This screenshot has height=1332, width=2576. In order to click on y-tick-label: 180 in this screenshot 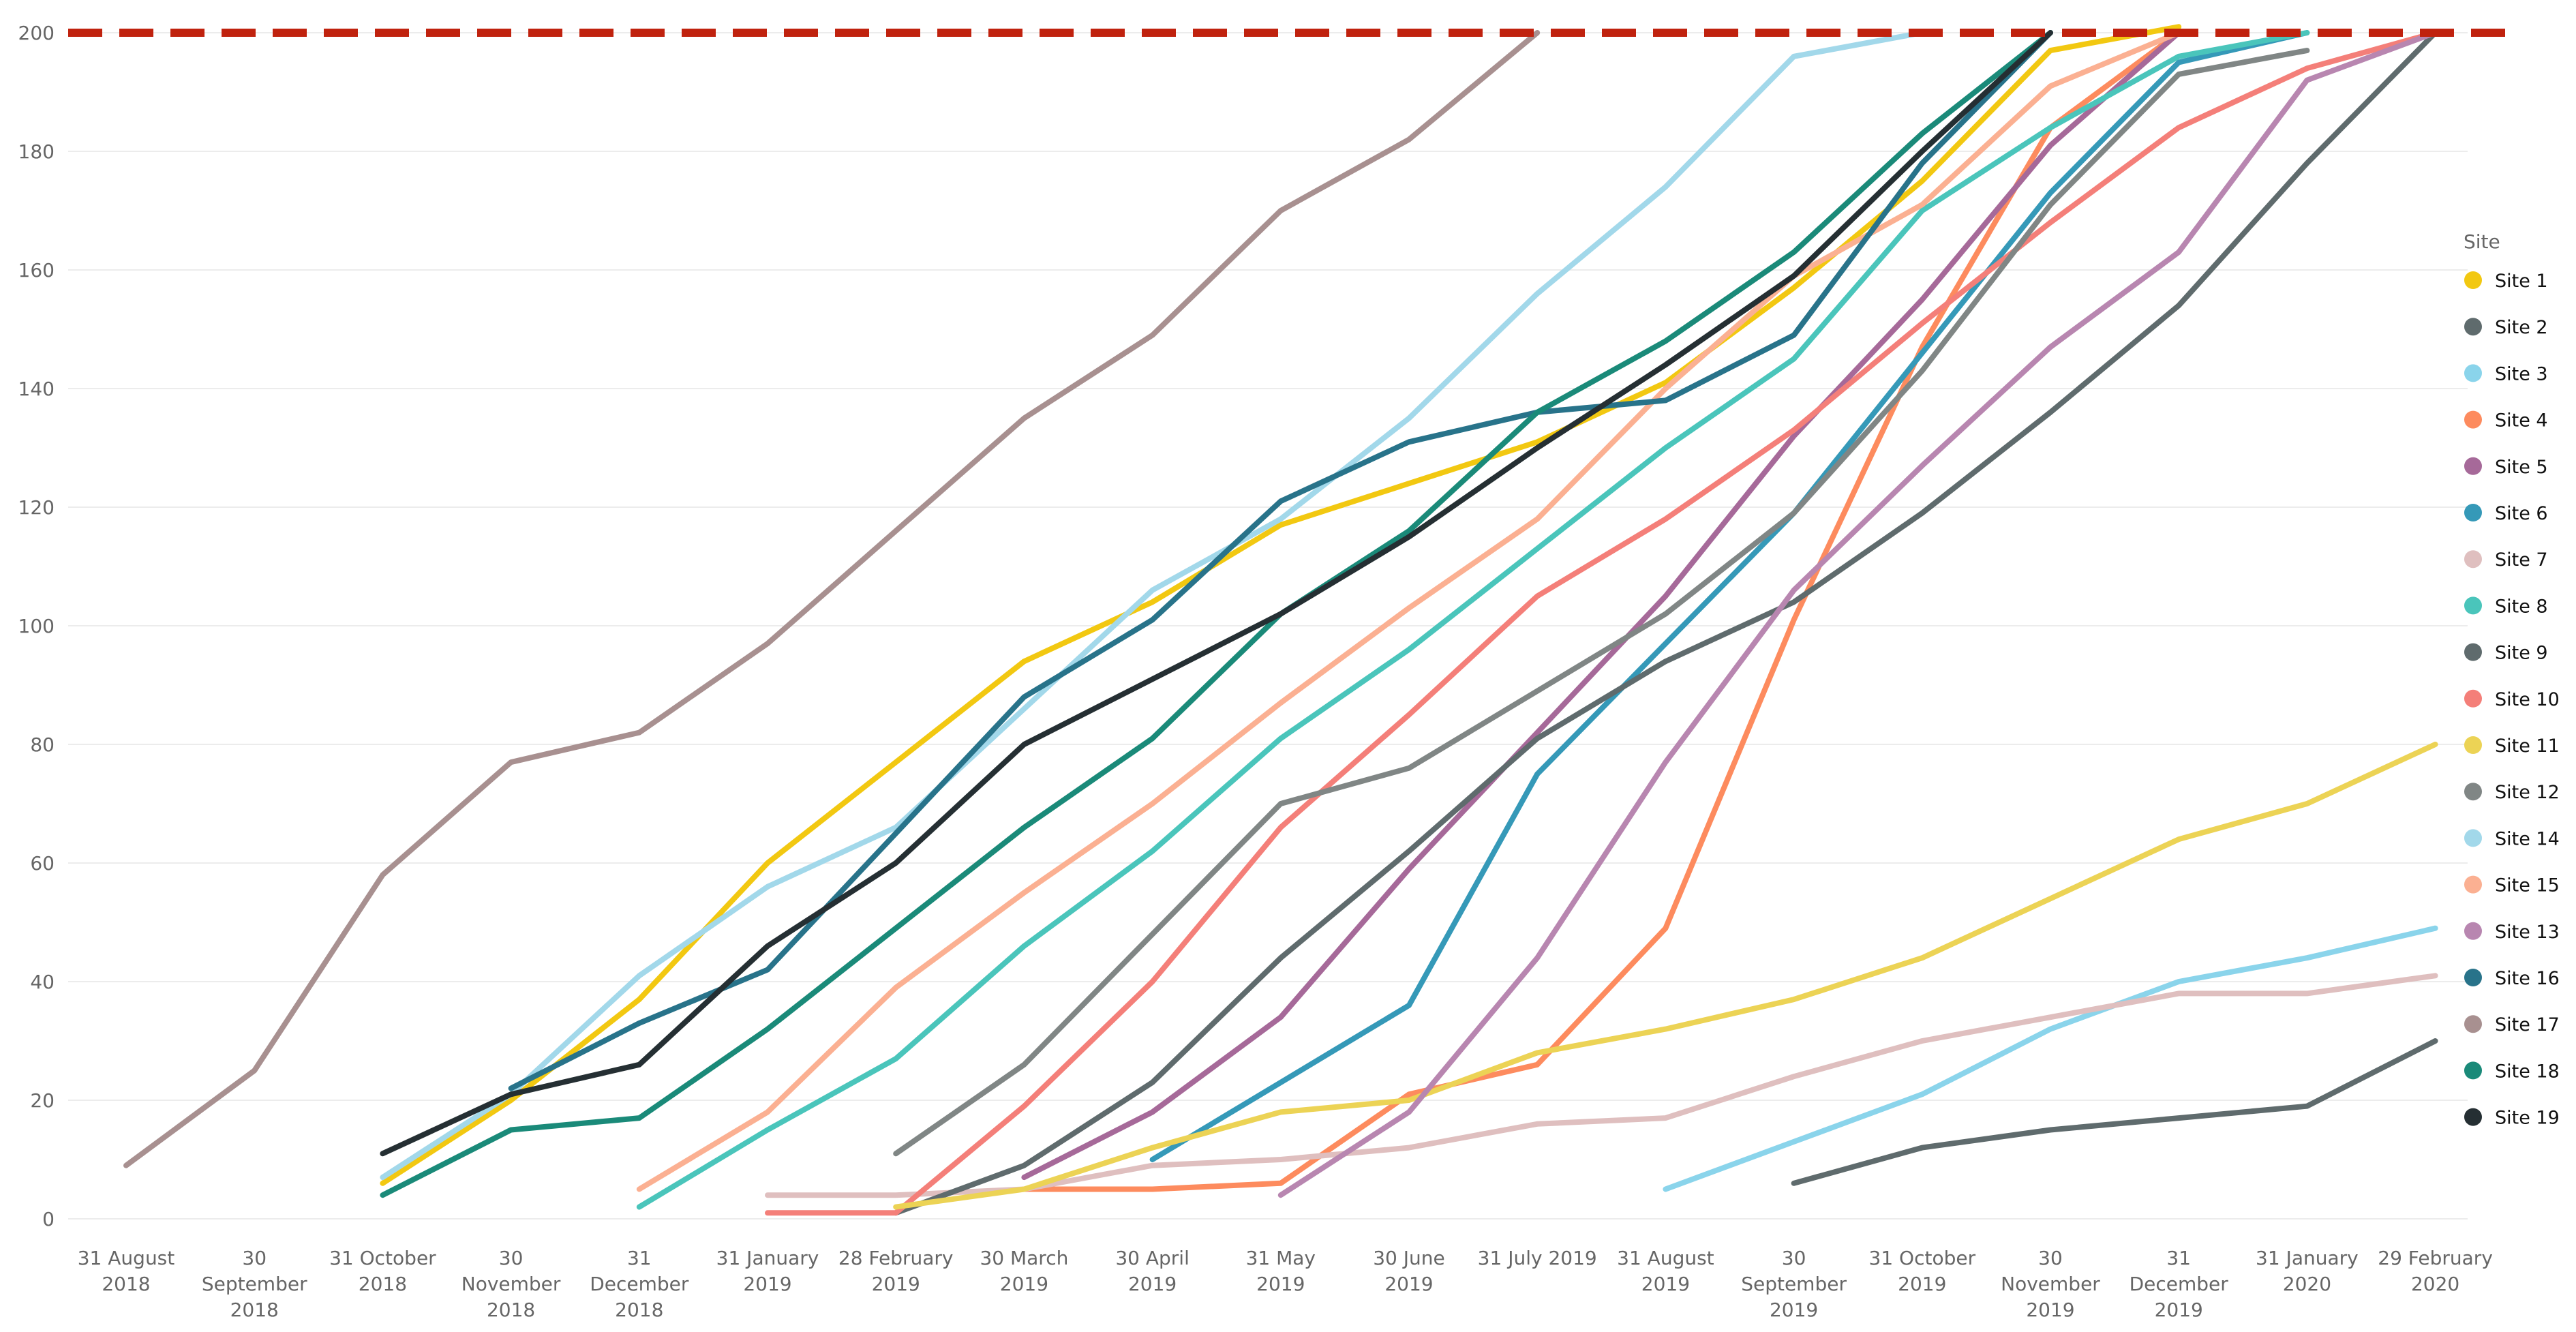, I will do `click(36, 151)`.